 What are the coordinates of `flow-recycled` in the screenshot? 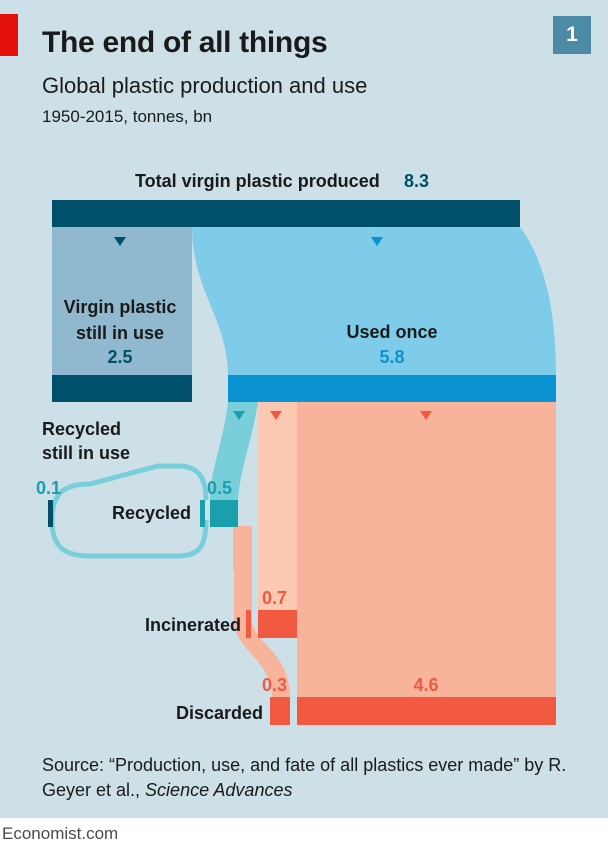 It's located at (234, 451).